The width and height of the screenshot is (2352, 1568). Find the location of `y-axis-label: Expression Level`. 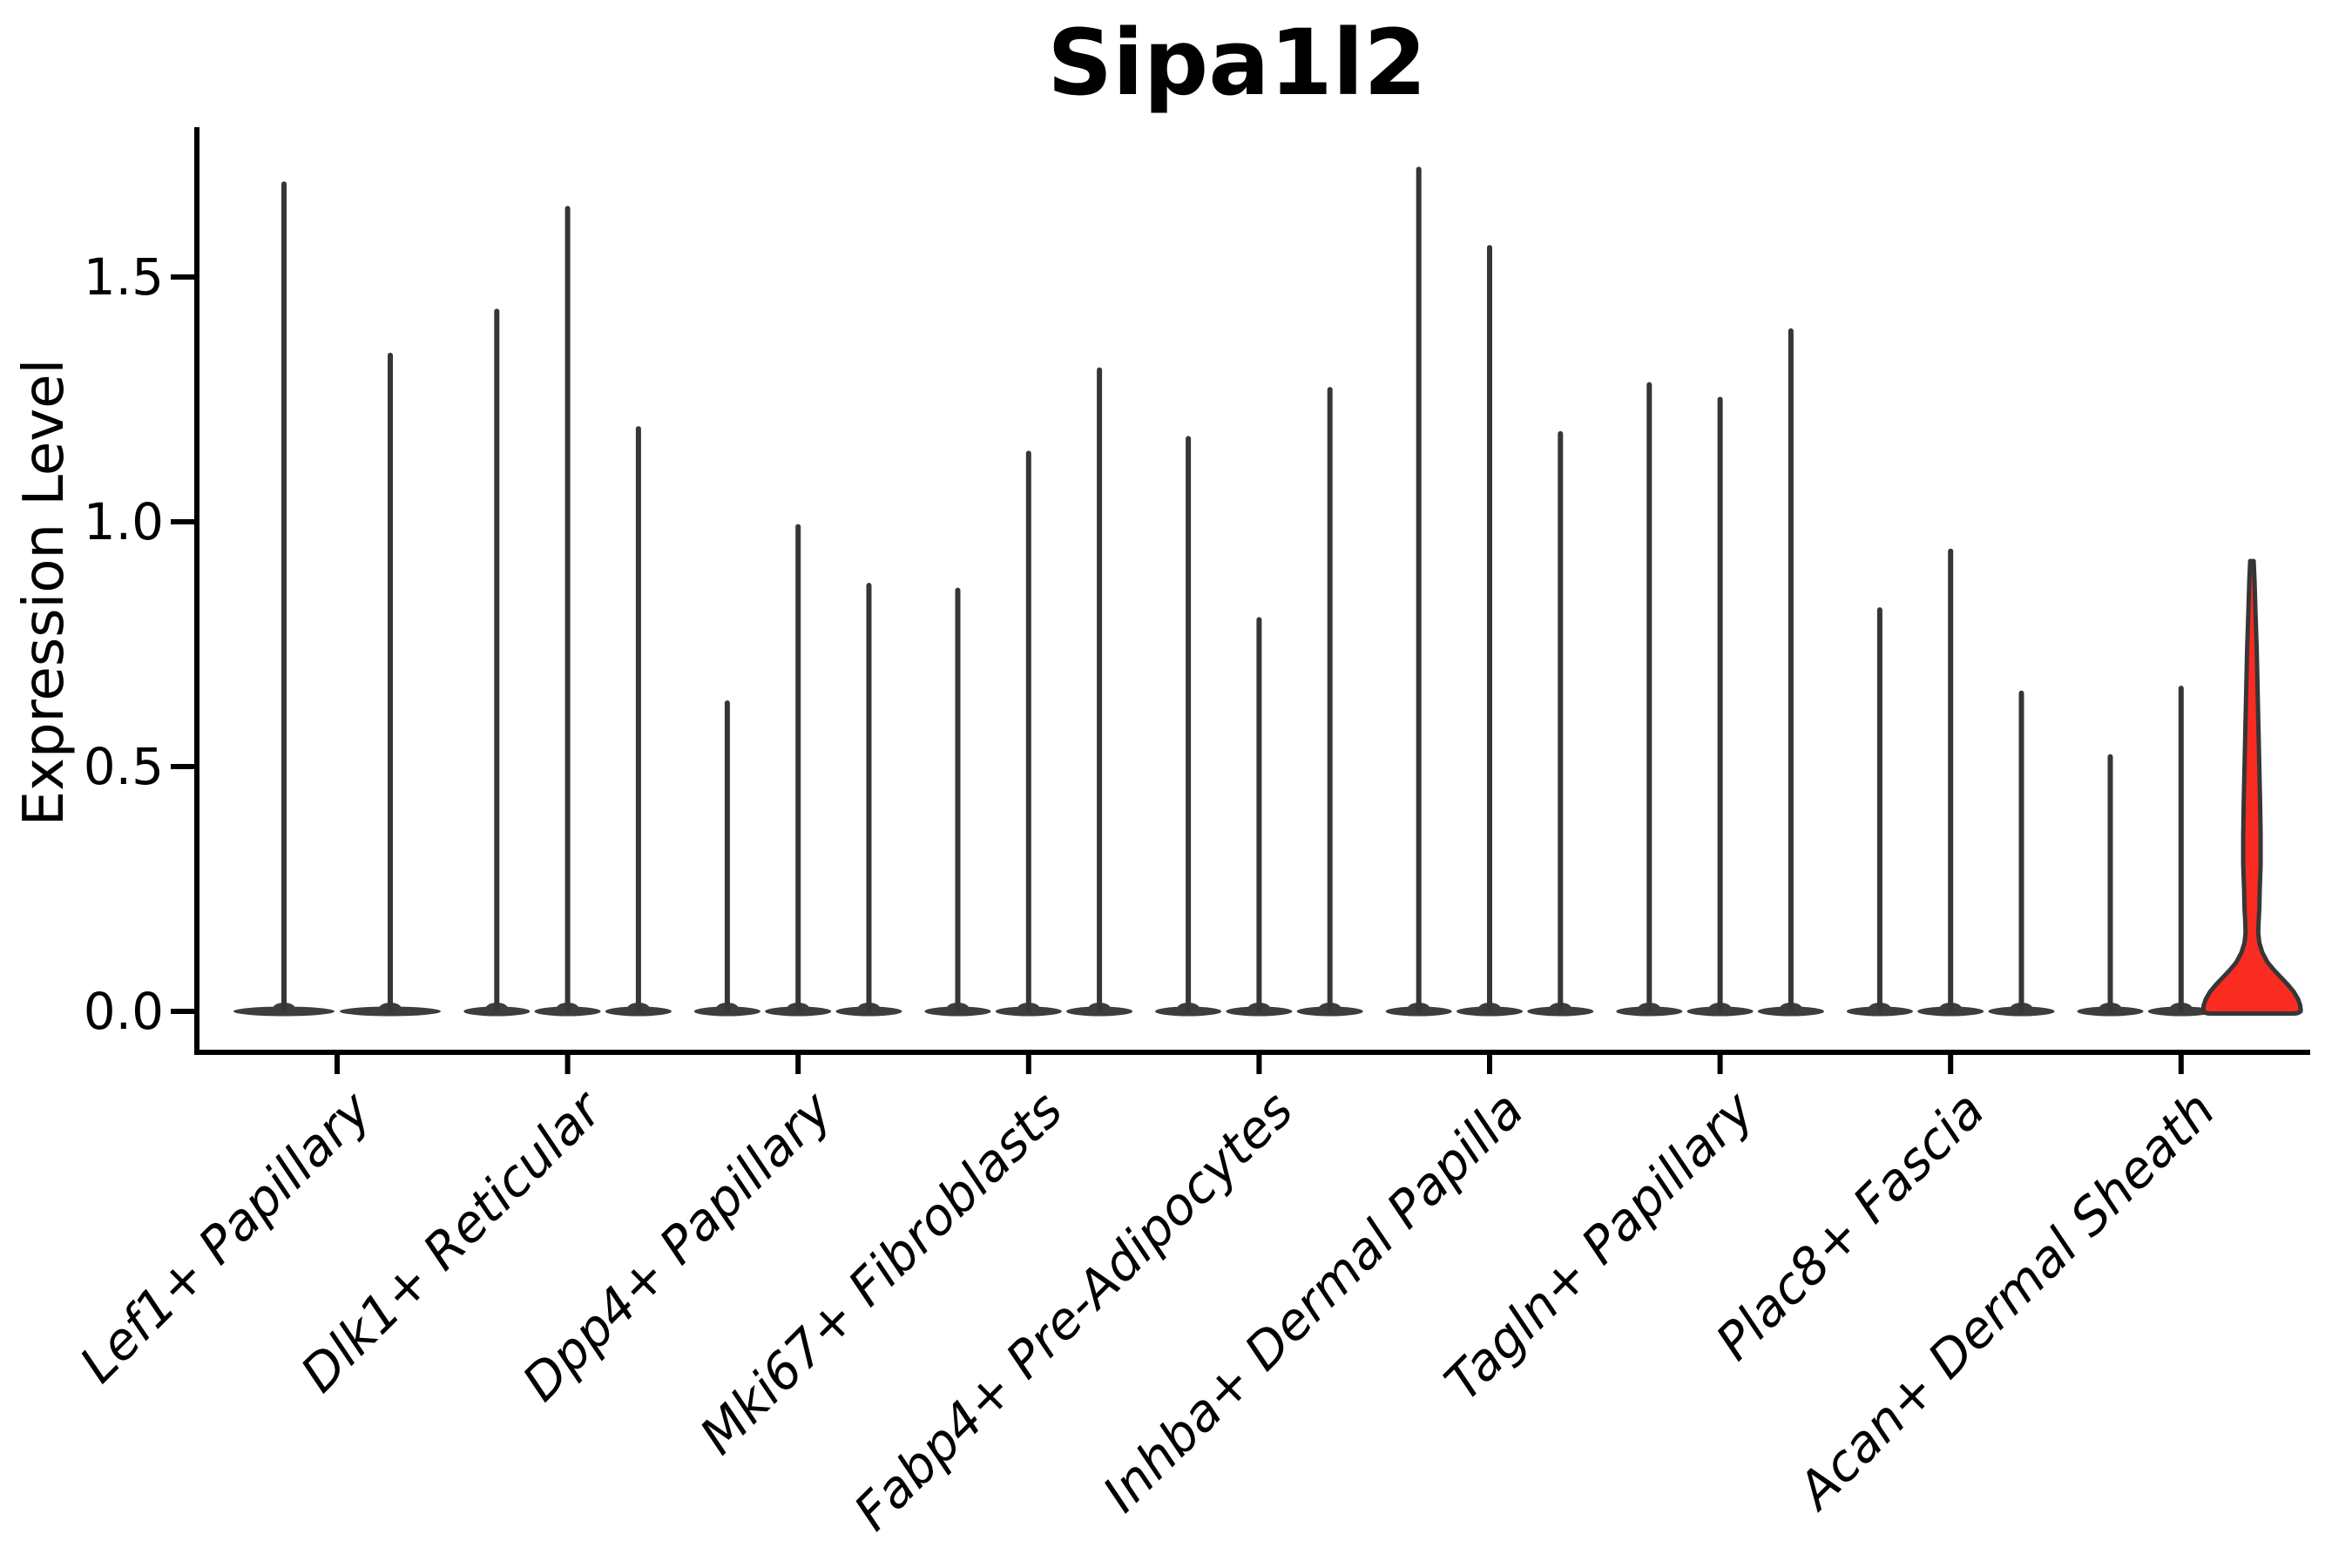

y-axis-label: Expression Level is located at coordinates (44, 593).